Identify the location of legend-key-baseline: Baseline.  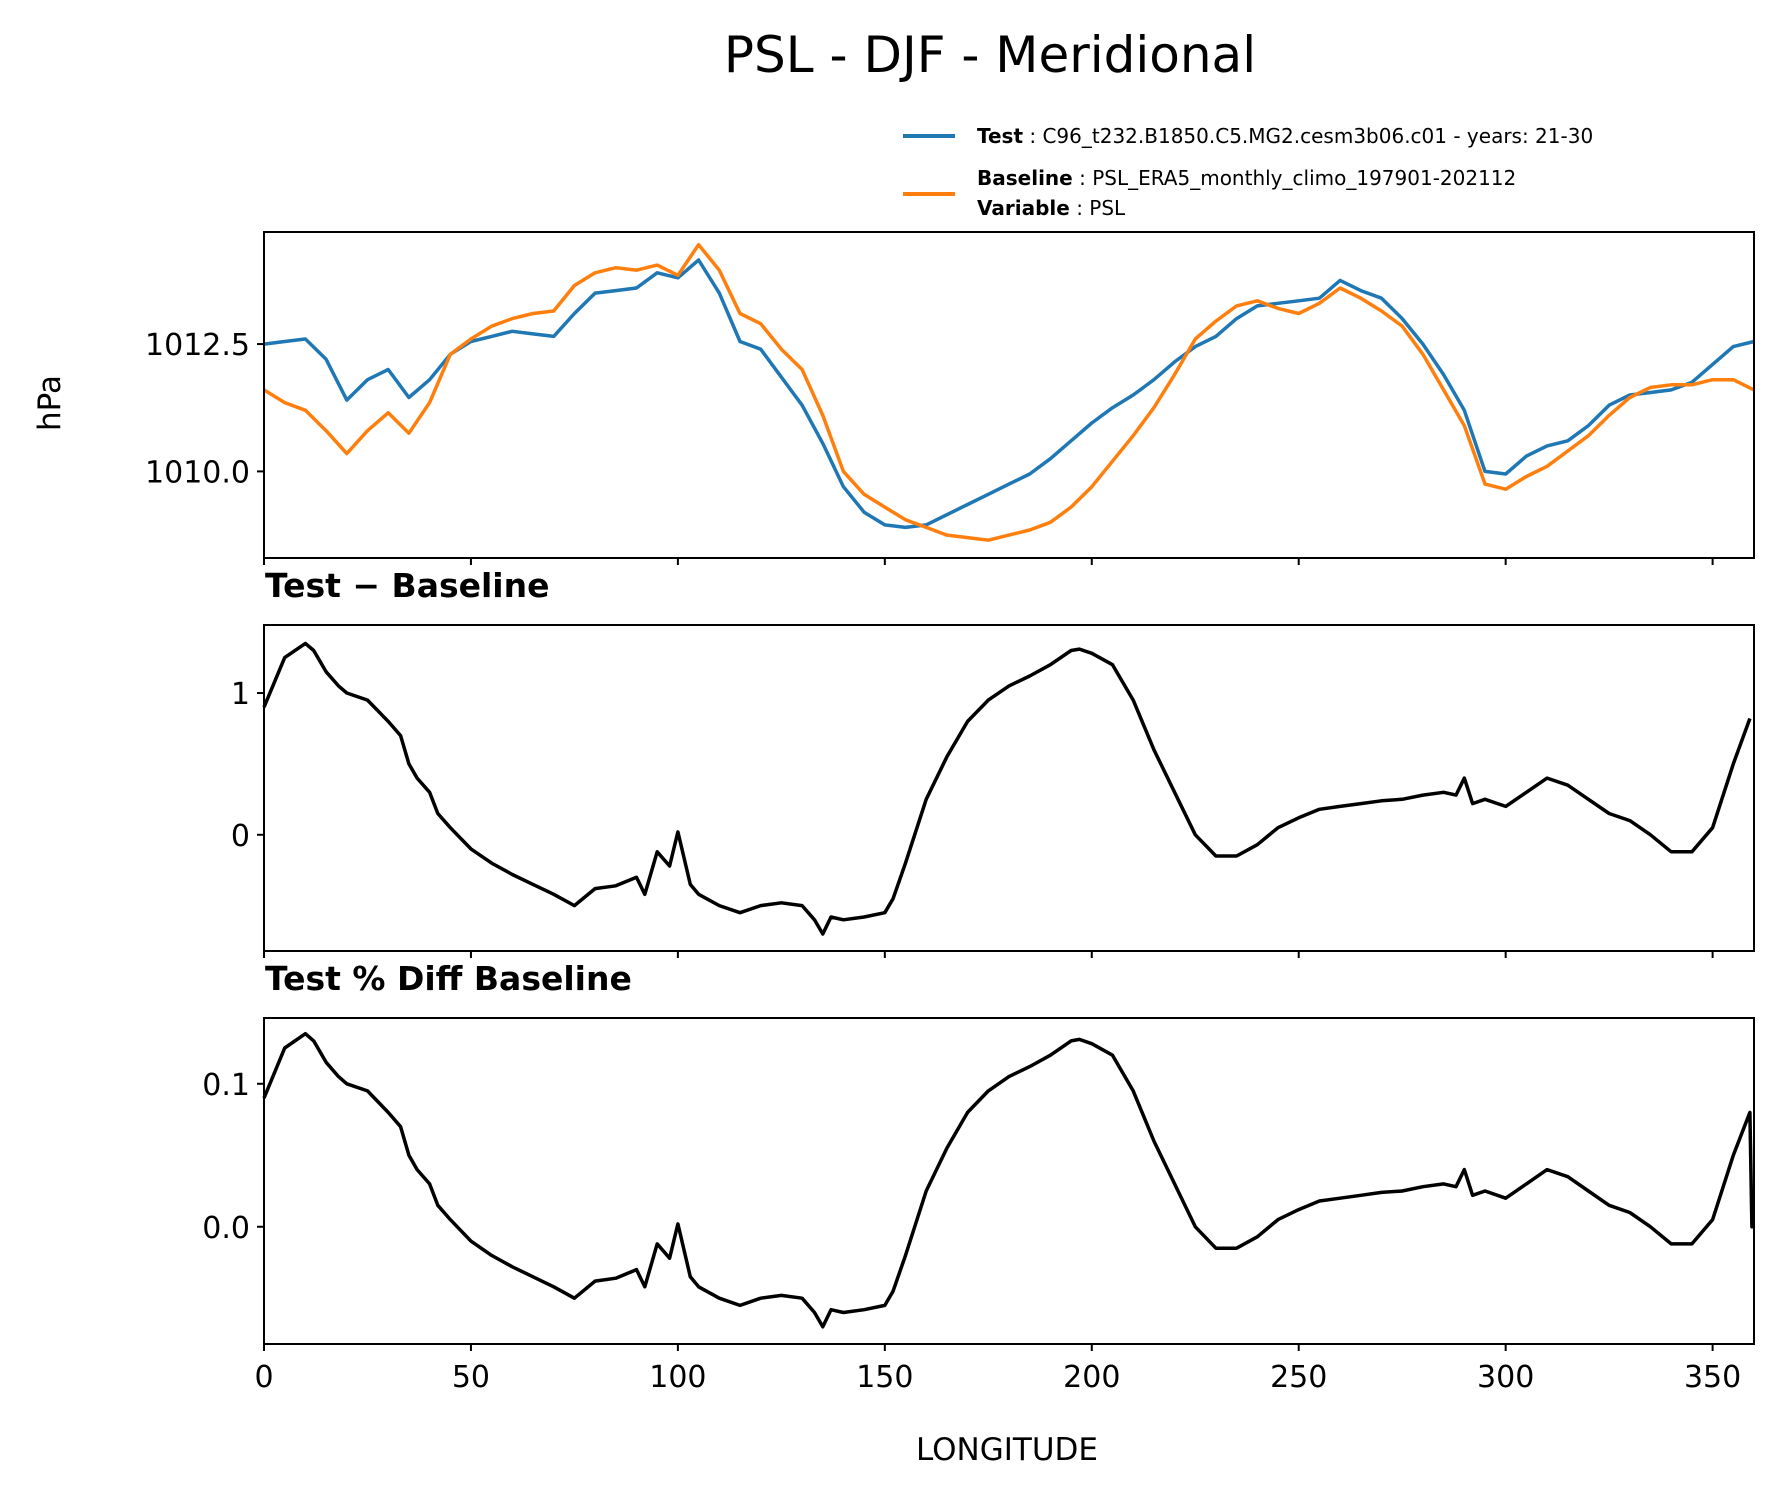
(1025, 178).